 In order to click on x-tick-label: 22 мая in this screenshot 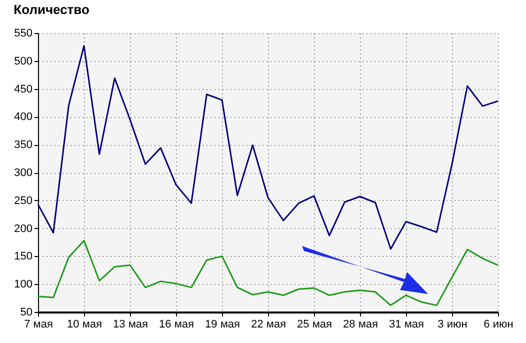, I will do `click(268, 324)`.